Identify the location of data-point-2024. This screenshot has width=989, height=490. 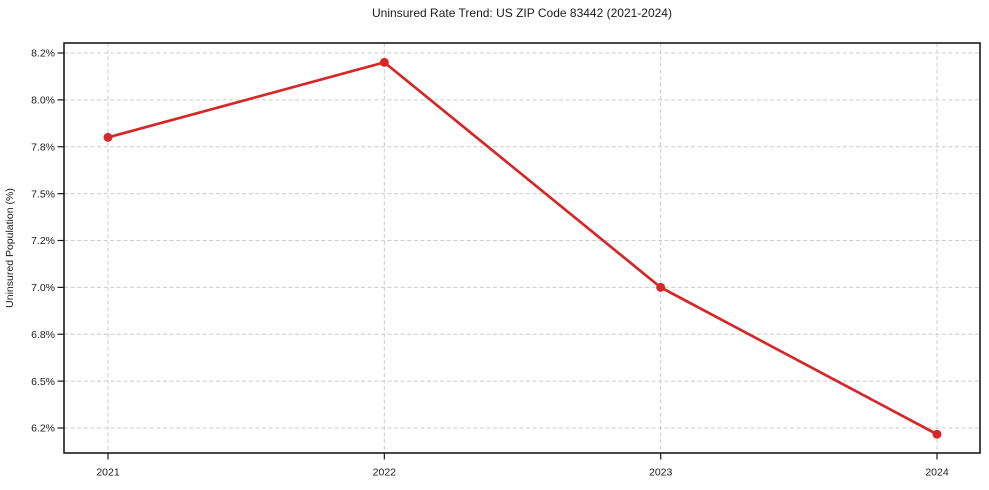
(937, 434).